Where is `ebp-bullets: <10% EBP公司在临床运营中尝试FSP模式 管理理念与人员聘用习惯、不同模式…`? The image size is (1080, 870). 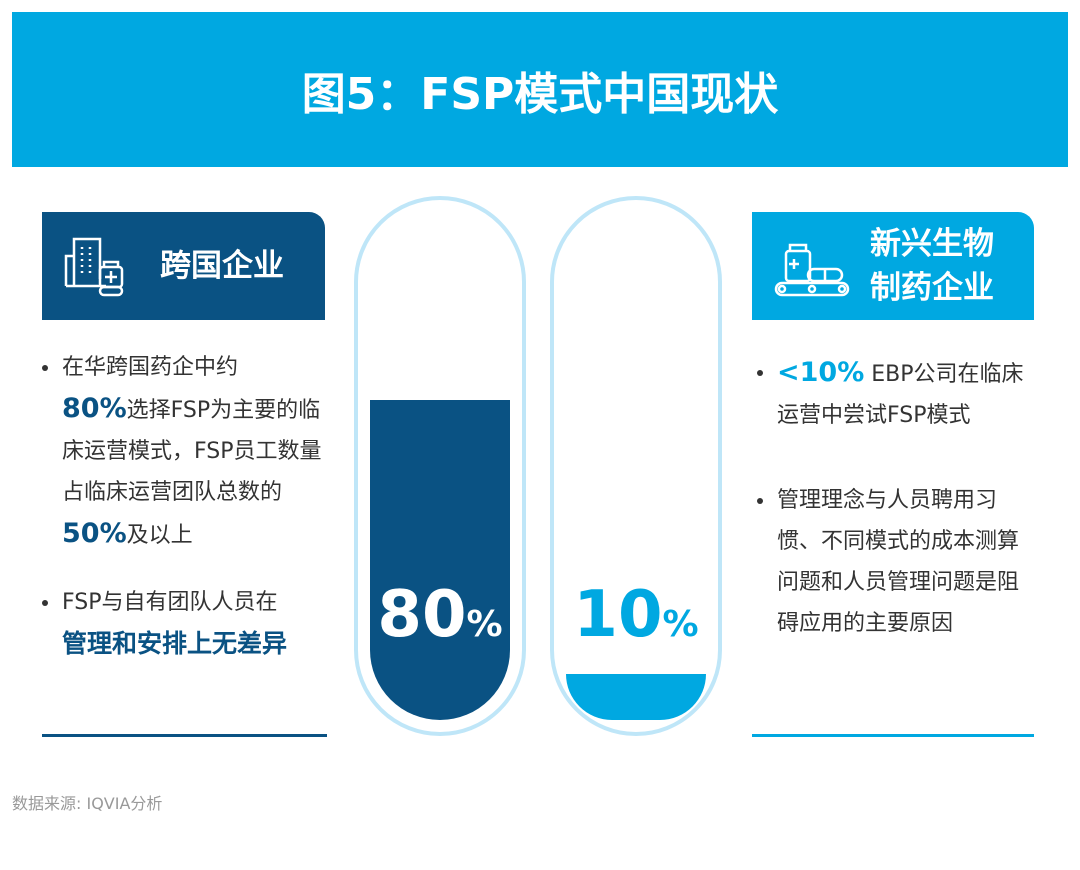
ebp-bullets: <10% EBP公司在临床运营中尝试FSP模式 管理理念与人员聘用习惯、不同模式… is located at coordinates (894, 511).